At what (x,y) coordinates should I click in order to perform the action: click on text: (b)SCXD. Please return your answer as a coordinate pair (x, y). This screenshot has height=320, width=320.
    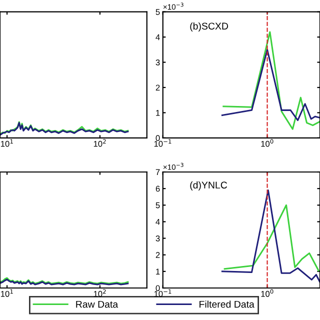
    Looking at the image, I should click on (209, 27).